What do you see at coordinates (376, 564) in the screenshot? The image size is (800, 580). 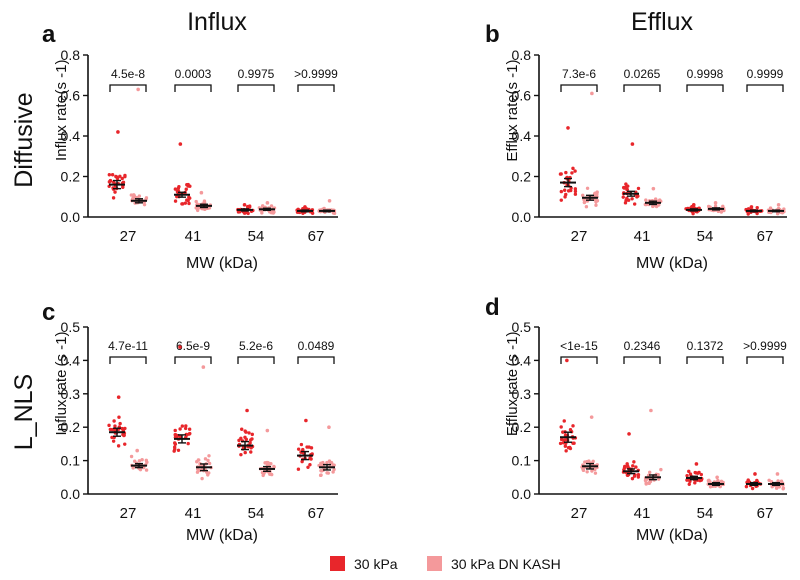 I see `legend-label-30kpa: 30 kPa` at bounding box center [376, 564].